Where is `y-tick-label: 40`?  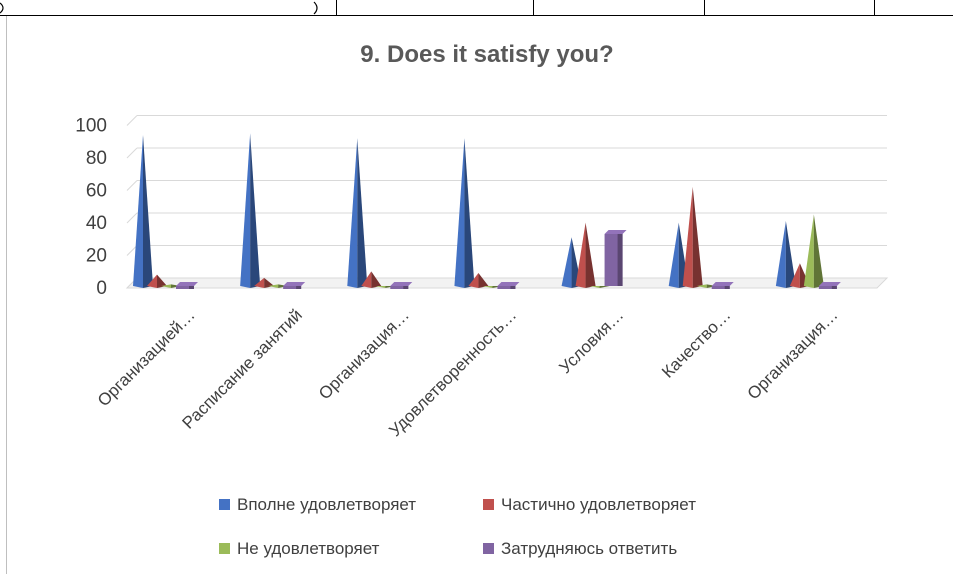 y-tick-label: 40 is located at coordinates (96, 223).